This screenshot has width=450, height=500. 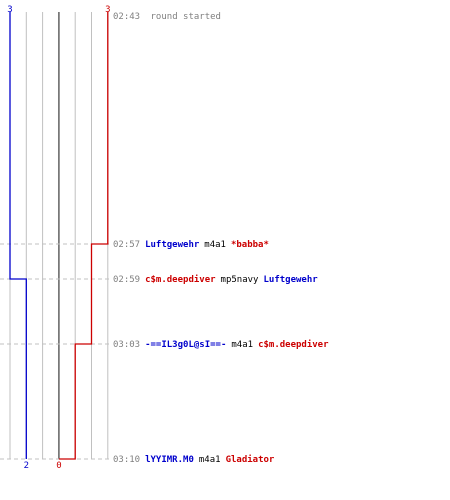 I want to click on event-row: 03:10 lYYIMR.M0 m4a1 Gladiator, so click(x=194, y=459).